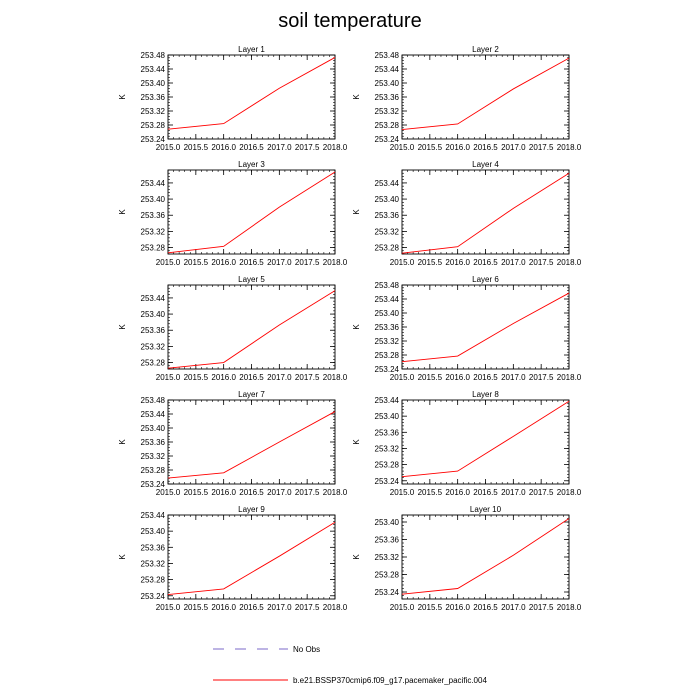 This screenshot has width=700, height=700. I want to click on figure-title: soil temperature, so click(349, 21).